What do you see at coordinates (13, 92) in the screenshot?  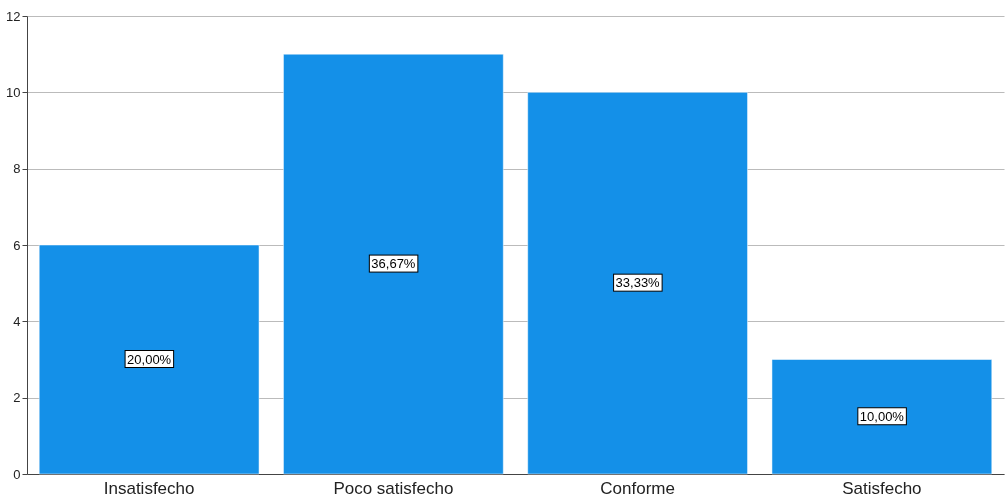 I see `y-tick-label: 10` at bounding box center [13, 92].